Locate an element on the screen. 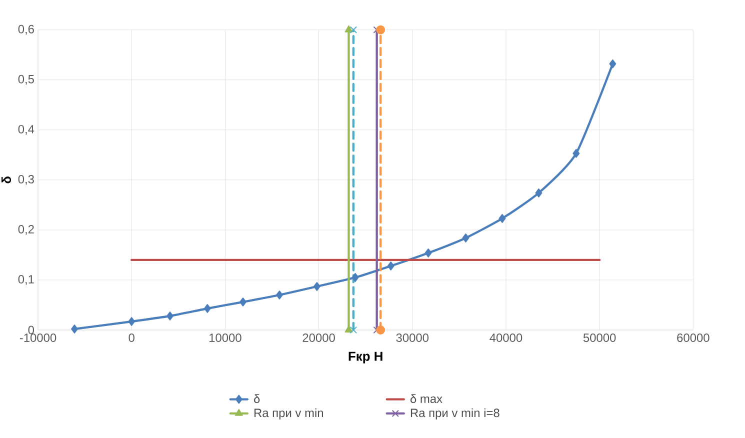 The width and height of the screenshot is (745, 438). y-tick-label: 0,1 is located at coordinates (26, 280).